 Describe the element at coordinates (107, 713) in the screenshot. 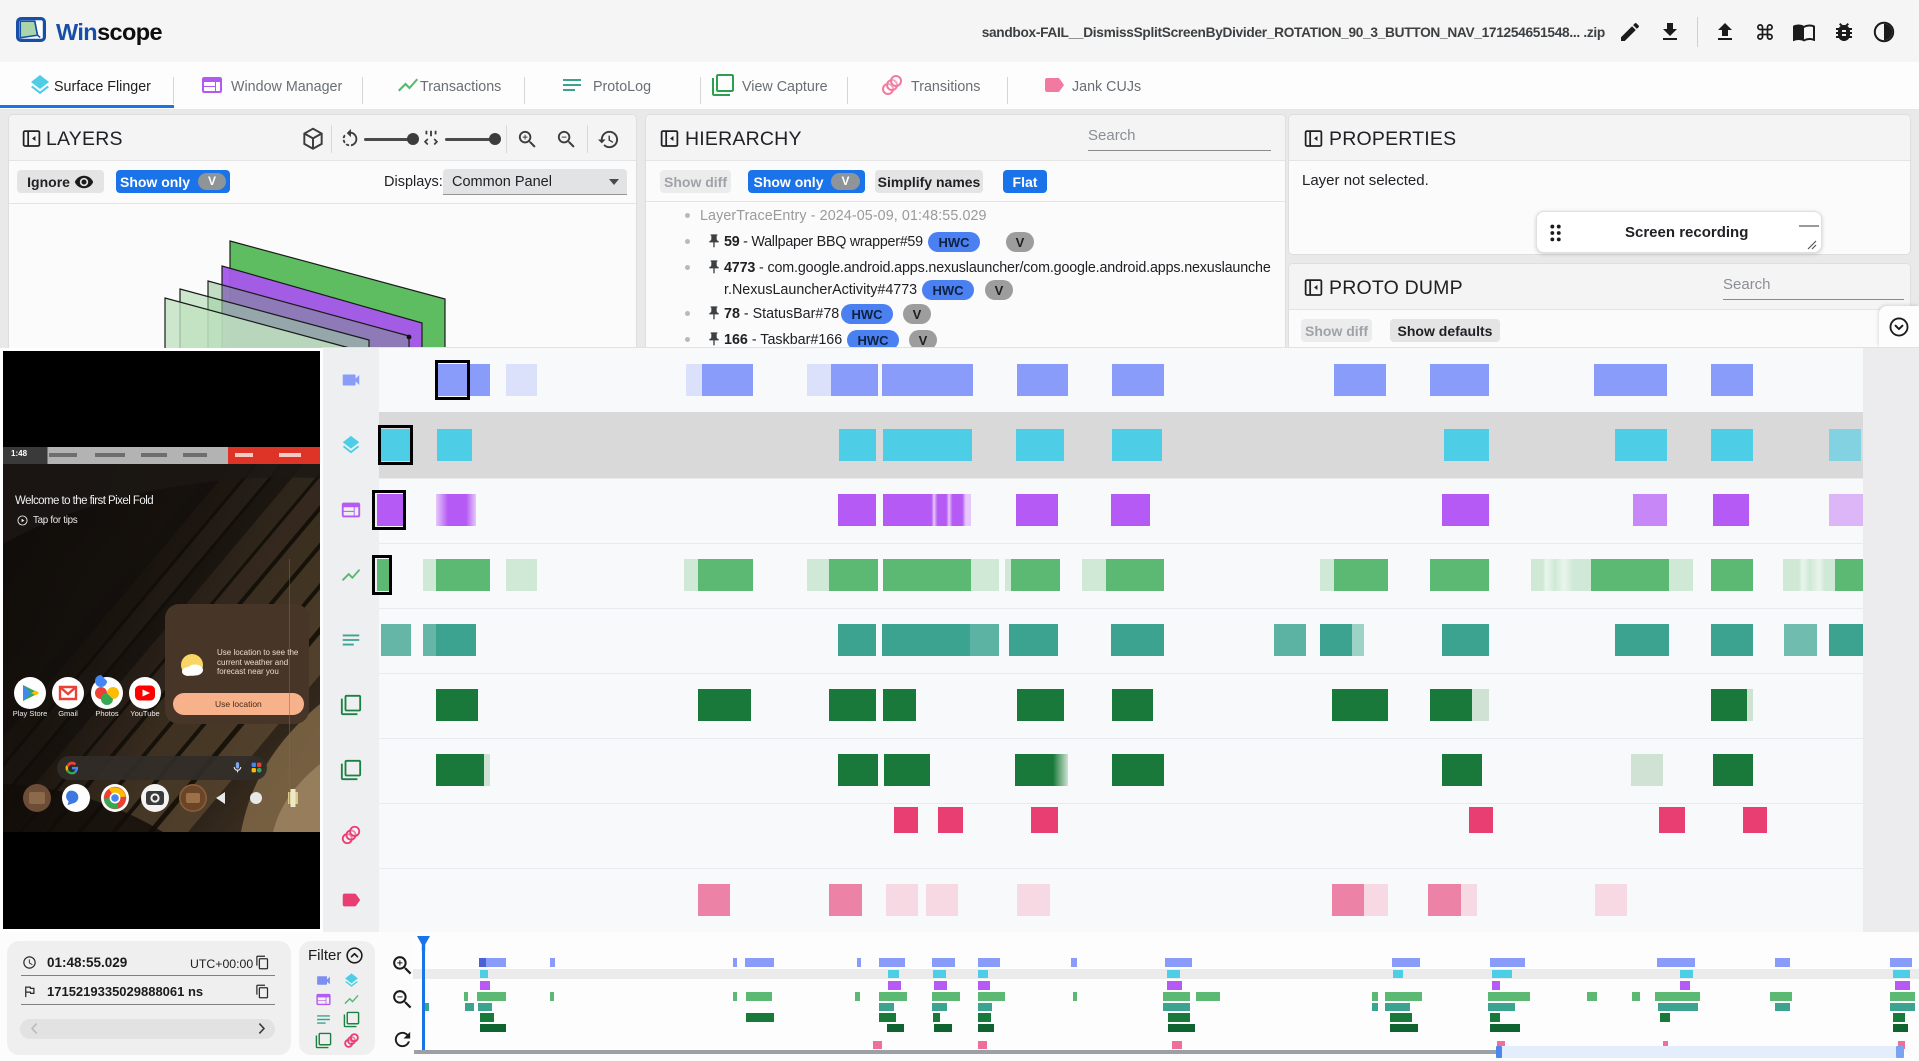

I see `svg-text: Photos` at that location.